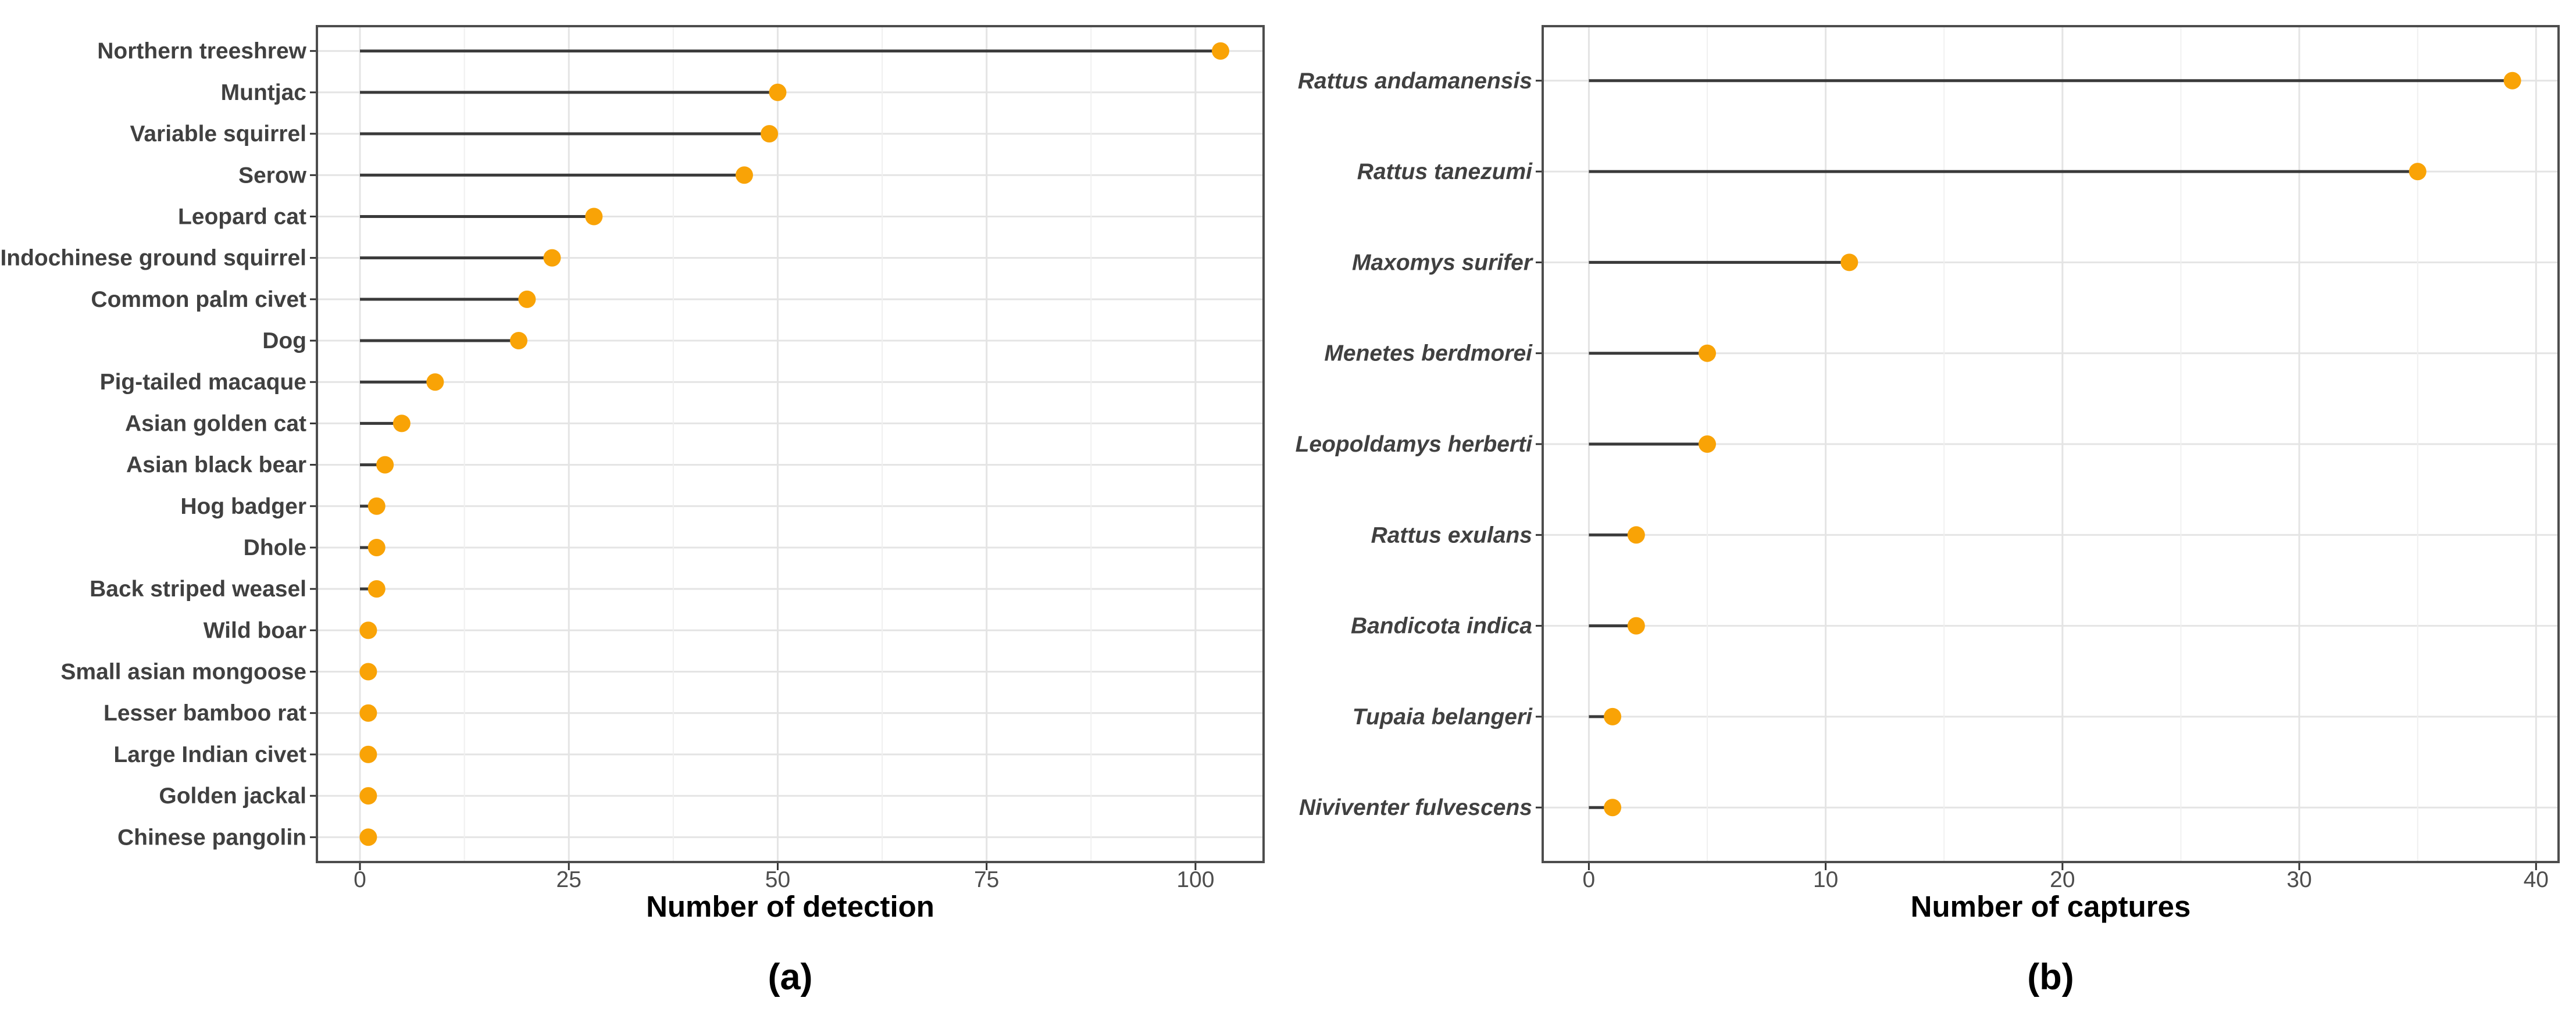  I want to click on x-tick-label: 100, so click(1195, 880).